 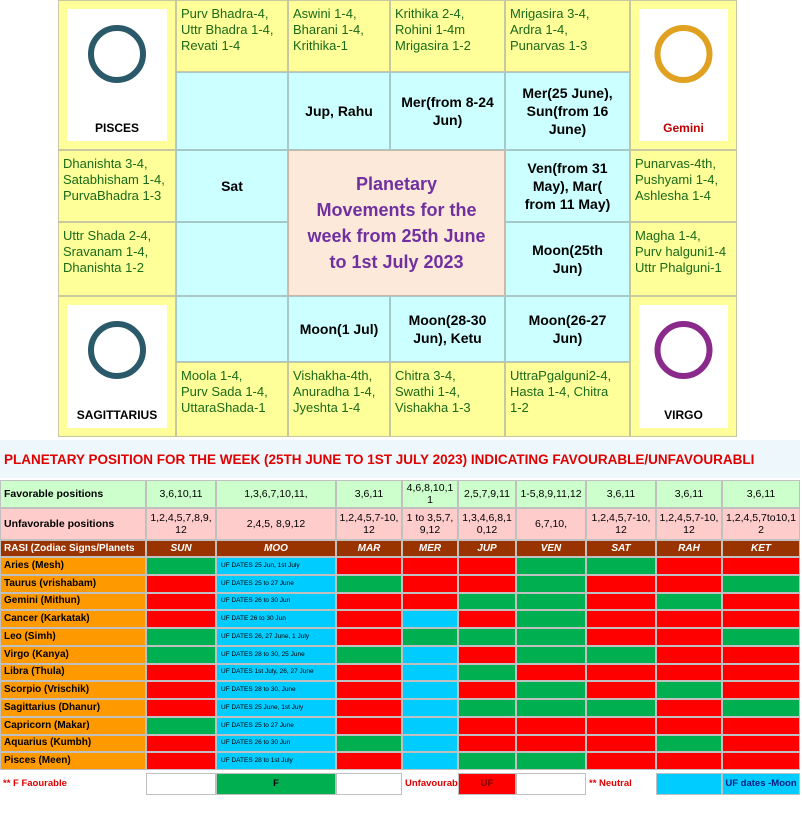 I want to click on legend-cell: F, so click(x=276, y=784).